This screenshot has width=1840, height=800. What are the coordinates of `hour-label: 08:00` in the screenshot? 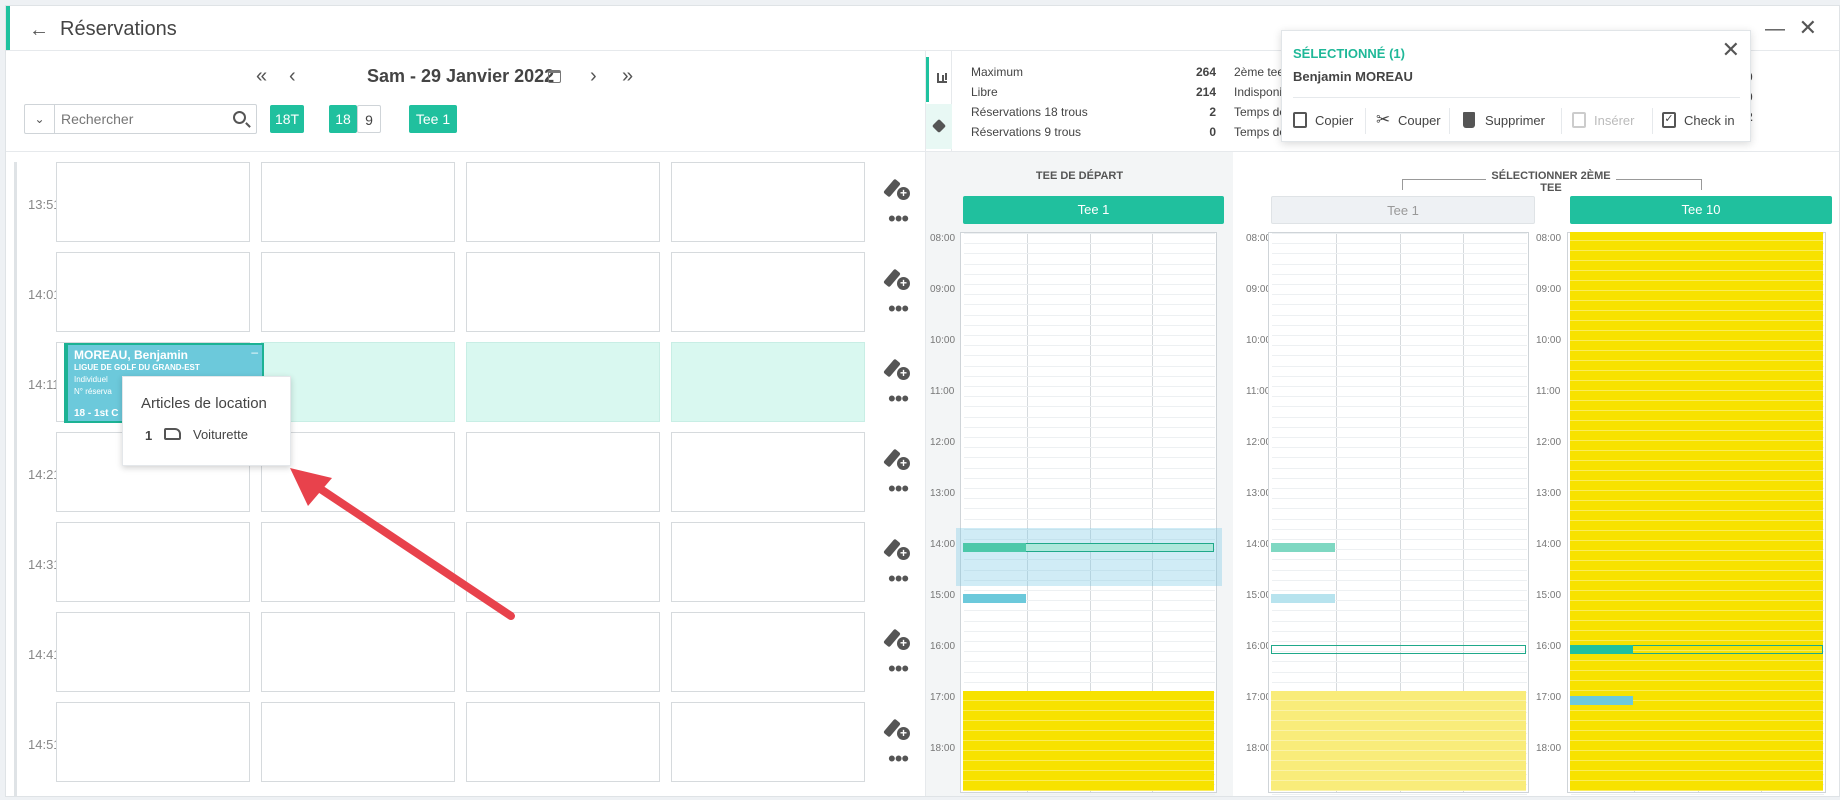 It's located at (1549, 238).